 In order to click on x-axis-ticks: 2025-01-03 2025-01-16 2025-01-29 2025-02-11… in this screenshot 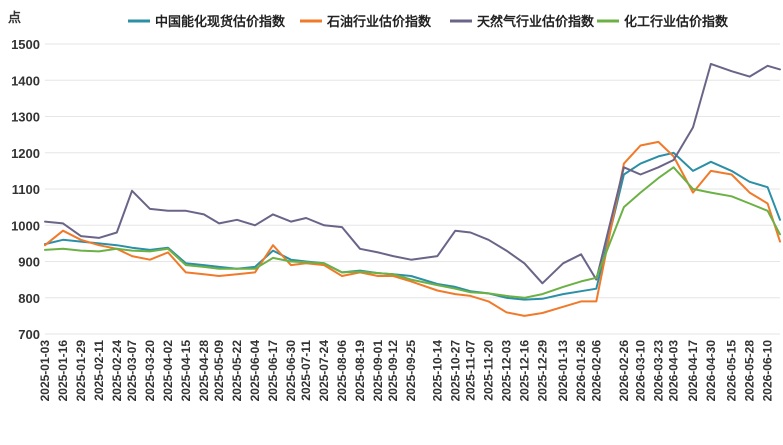, I will do `click(406, 371)`.